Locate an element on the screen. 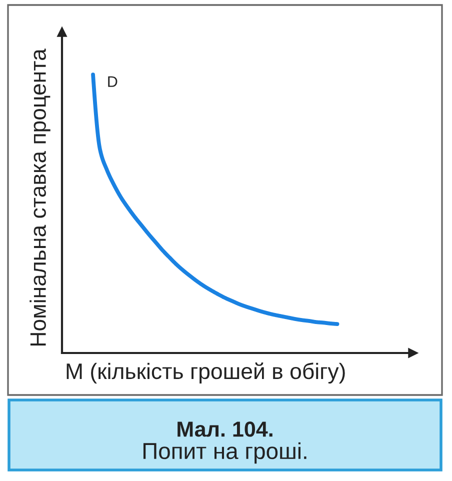 The image size is (452, 481). x-axis-title: M (кількість грошей в обігу) is located at coordinates (205, 373).